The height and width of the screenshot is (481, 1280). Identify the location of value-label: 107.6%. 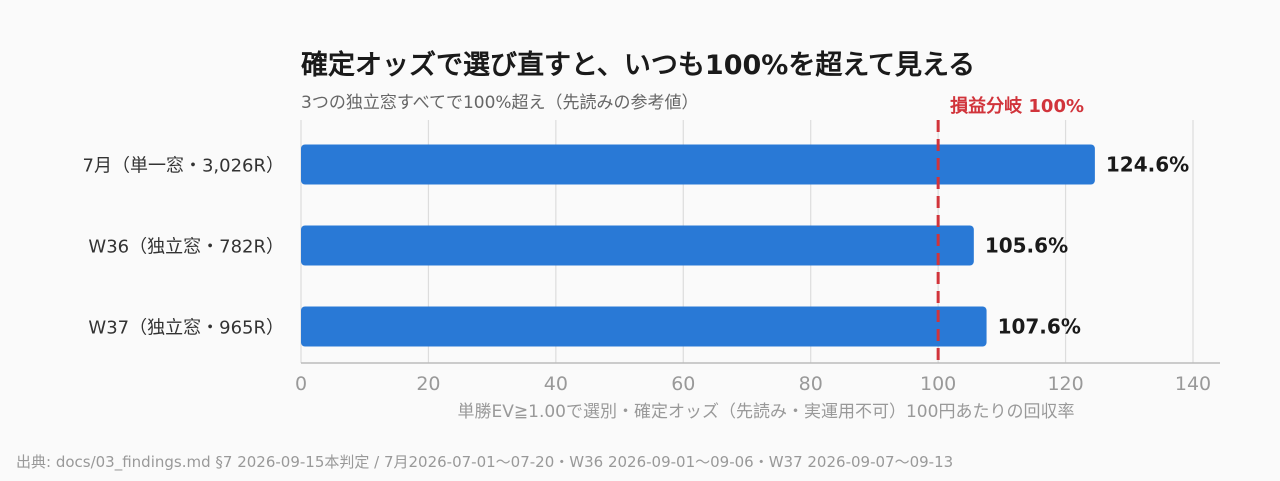
(1039, 327).